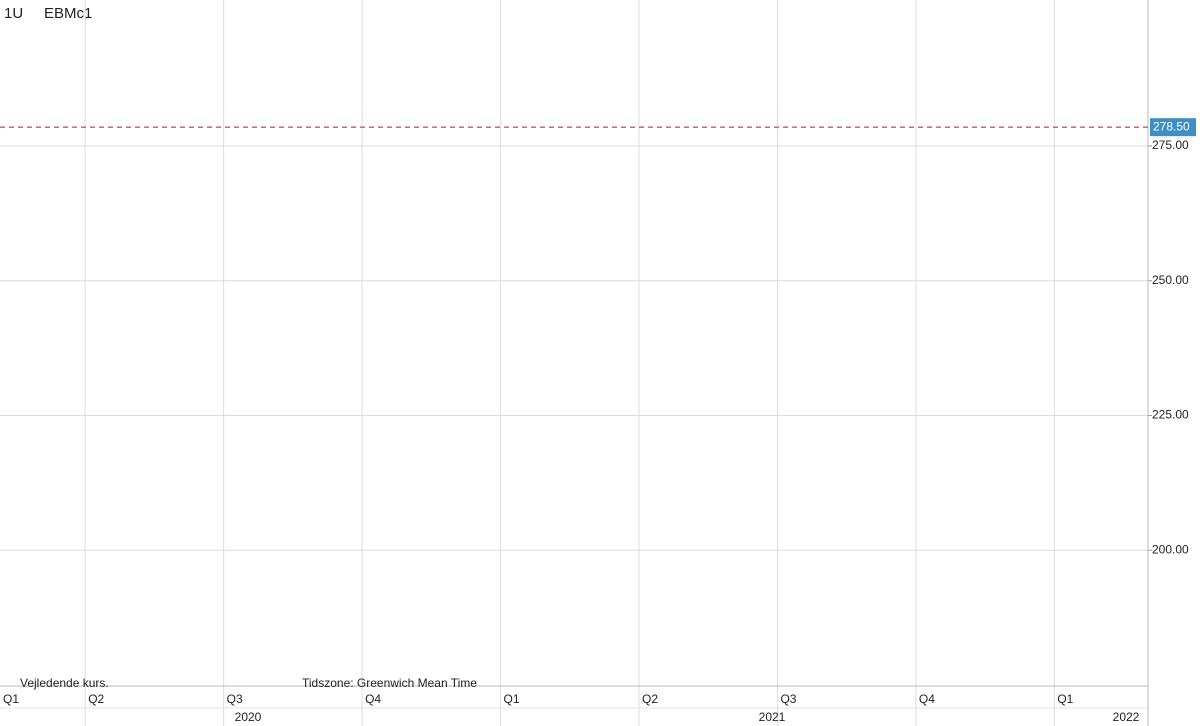 The width and height of the screenshot is (1200, 726). I want to click on y-tick-label: 250.00, so click(1170, 280).